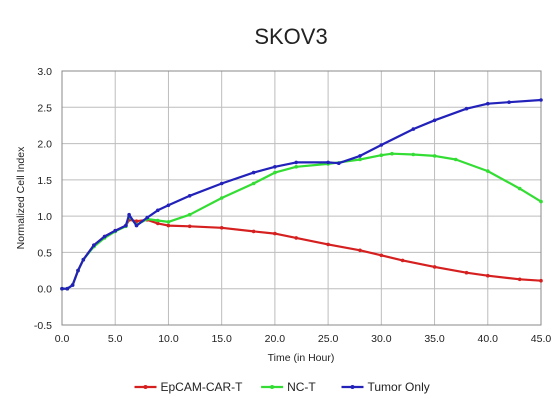 The image size is (555, 410). What do you see at coordinates (275, 339) in the screenshot?
I see `x-tick-label: 20.0` at bounding box center [275, 339].